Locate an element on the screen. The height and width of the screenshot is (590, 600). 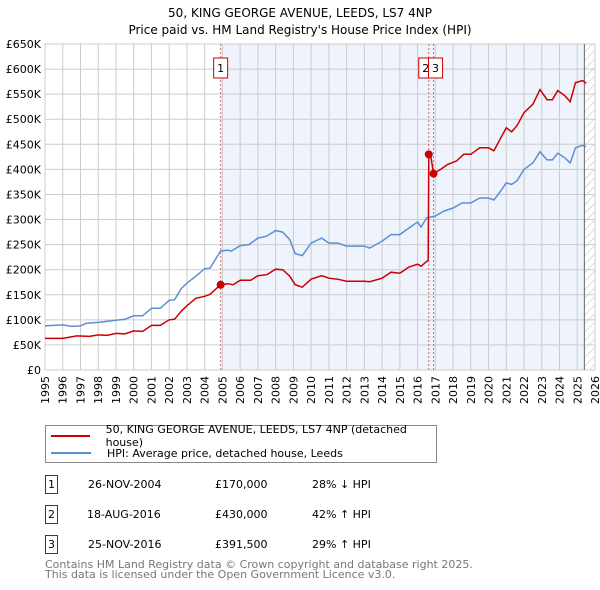
y-tick-label: £500K is located at coordinates (24, 119).